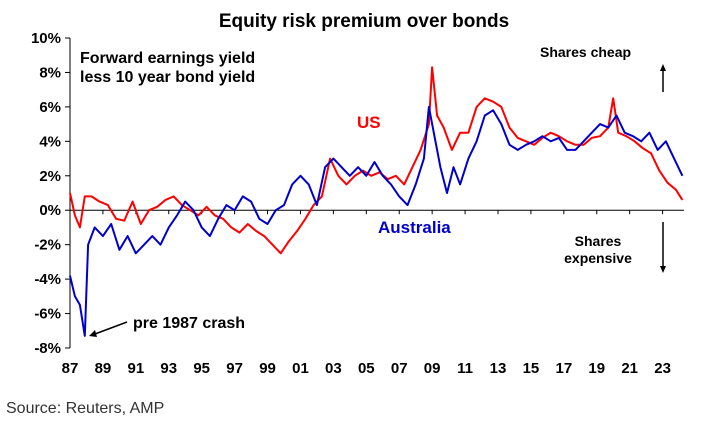 The image size is (715, 432). Describe the element at coordinates (50, 141) in the screenshot. I see `y-tick-label: 4%` at that location.